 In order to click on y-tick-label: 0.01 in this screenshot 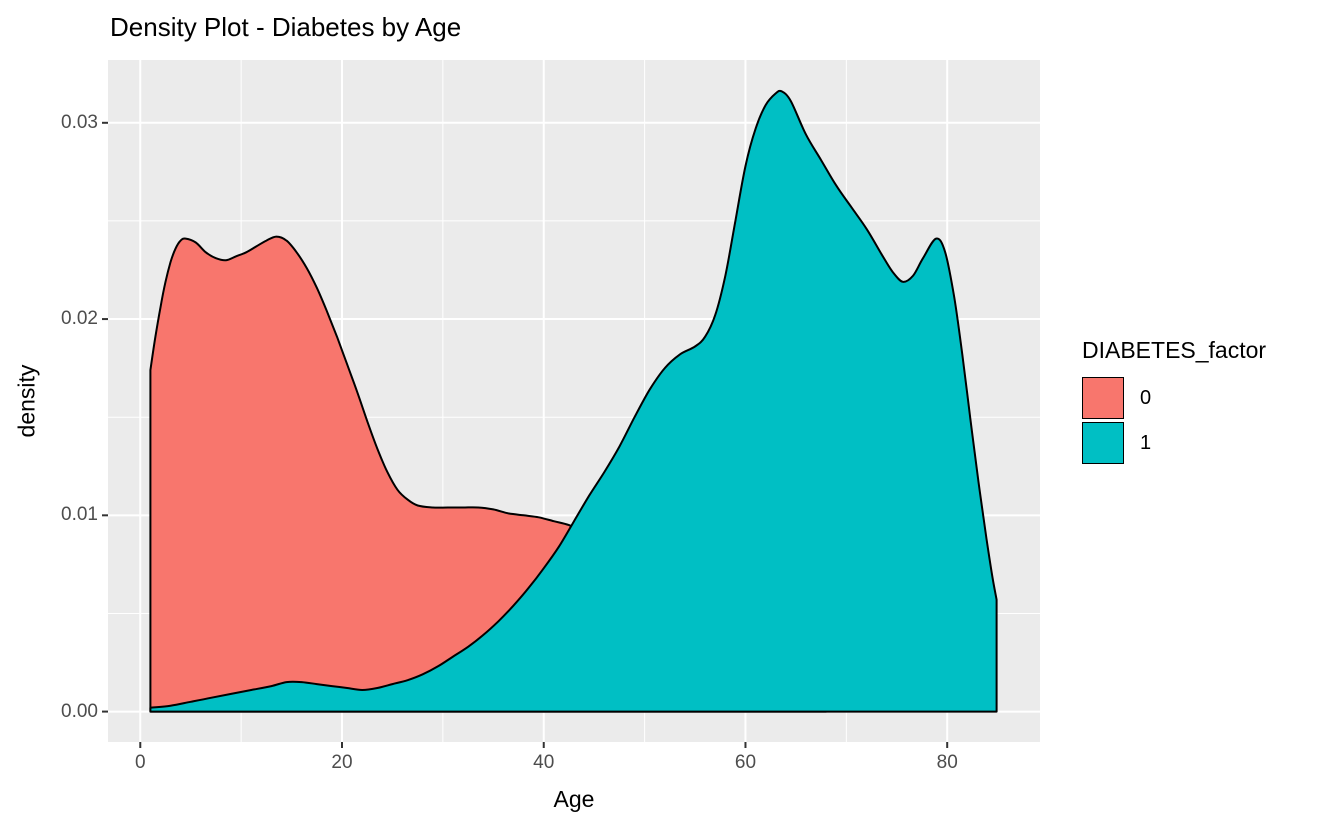, I will do `click(79, 515)`.